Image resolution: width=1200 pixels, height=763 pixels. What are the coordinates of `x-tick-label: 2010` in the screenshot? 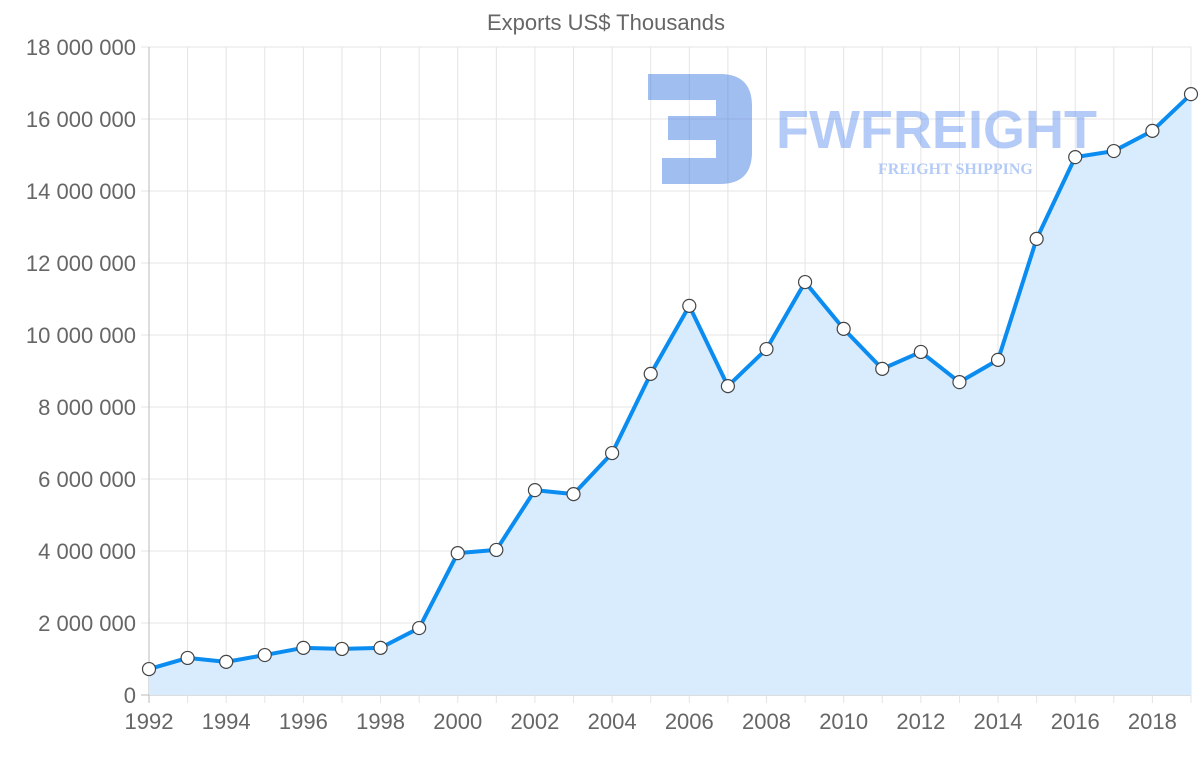 It's located at (843, 721).